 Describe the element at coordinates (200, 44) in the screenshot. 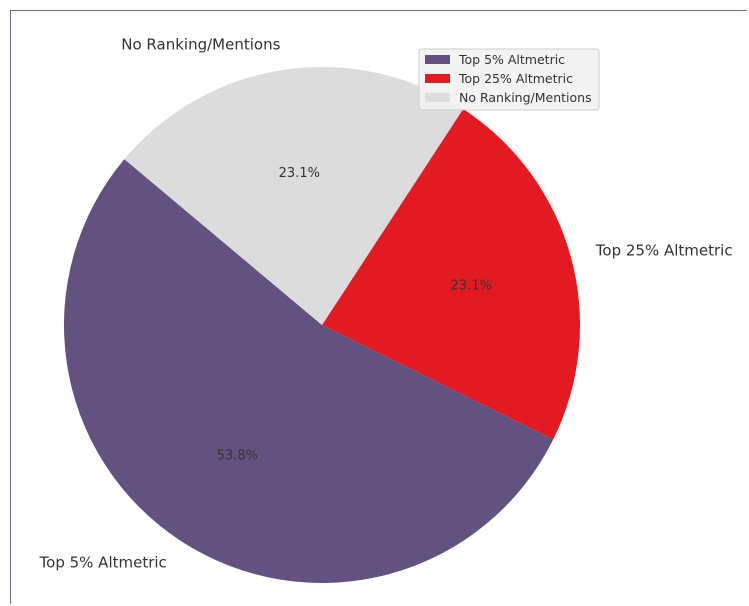

I see `slice-label-no-ranking-mentions: No Ranking/Mentions` at that location.